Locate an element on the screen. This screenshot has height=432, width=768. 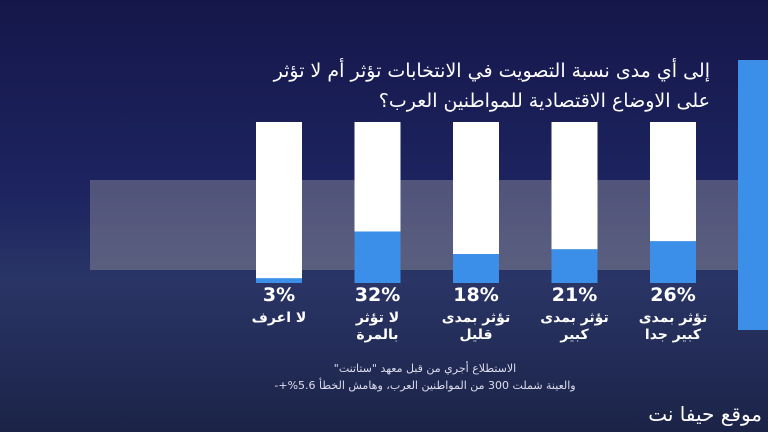
value-label: 26% is located at coordinates (673, 295).